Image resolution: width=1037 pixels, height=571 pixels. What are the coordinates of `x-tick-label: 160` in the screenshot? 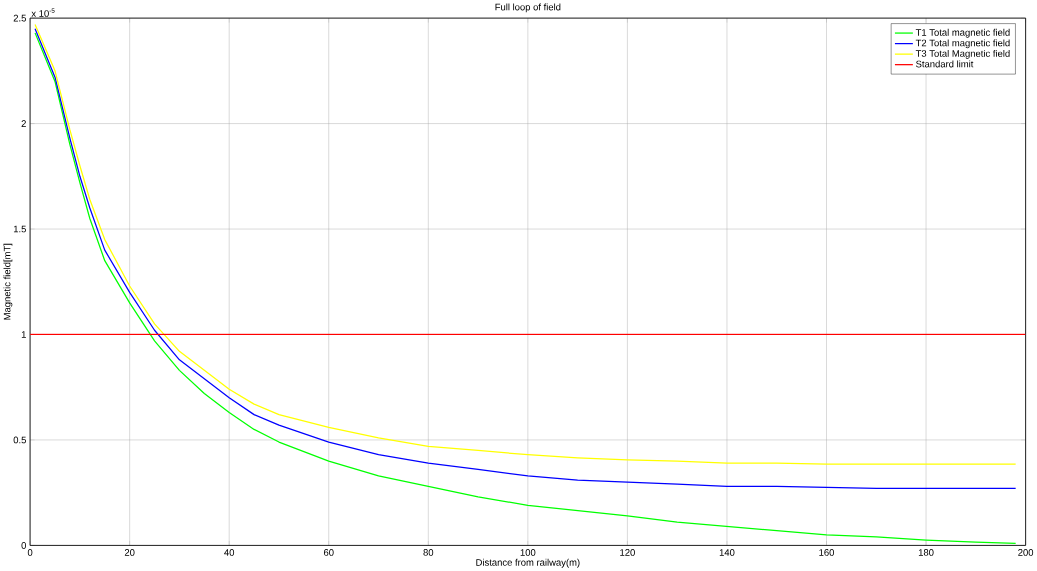 It's located at (827, 552).